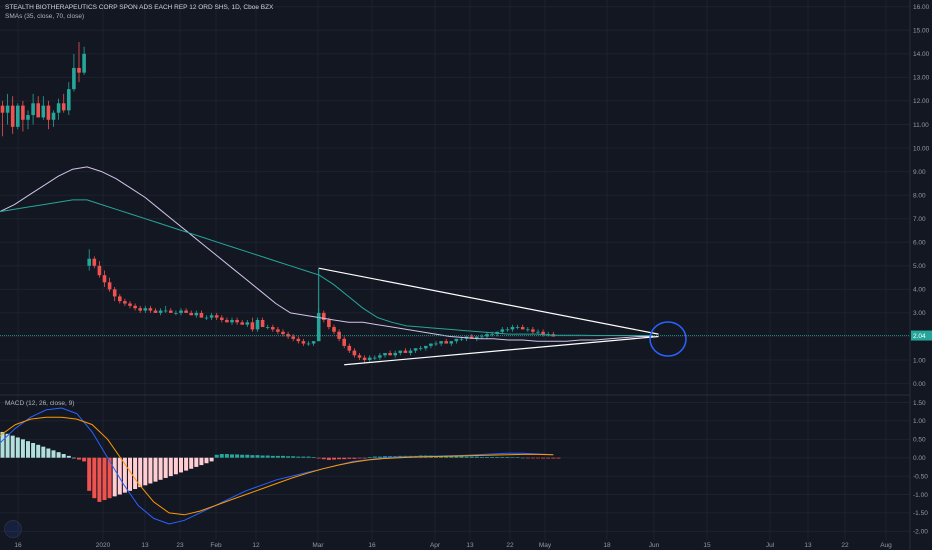 Image resolution: width=932 pixels, height=550 pixels. I want to click on macd-legend: MACD (12, 26, close, 9), so click(40, 403).